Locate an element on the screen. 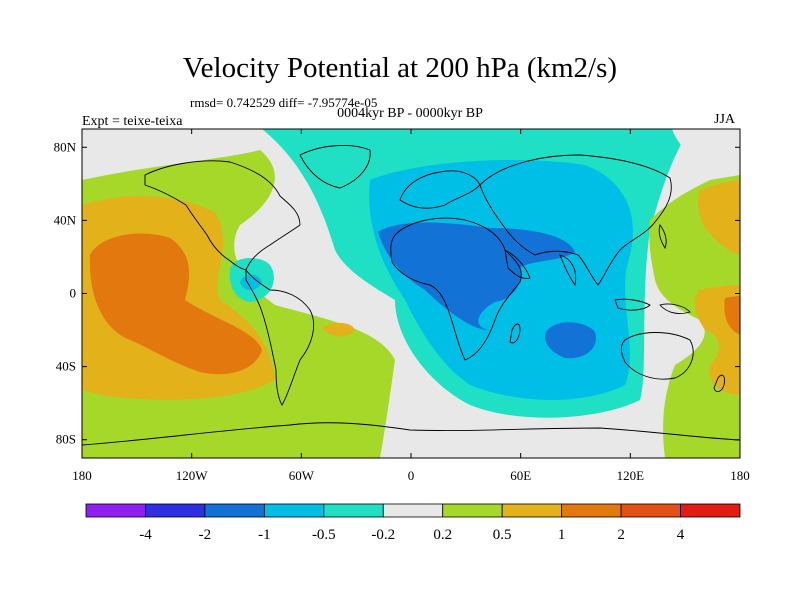  lat-tick-label: 0 is located at coordinates (73, 293).